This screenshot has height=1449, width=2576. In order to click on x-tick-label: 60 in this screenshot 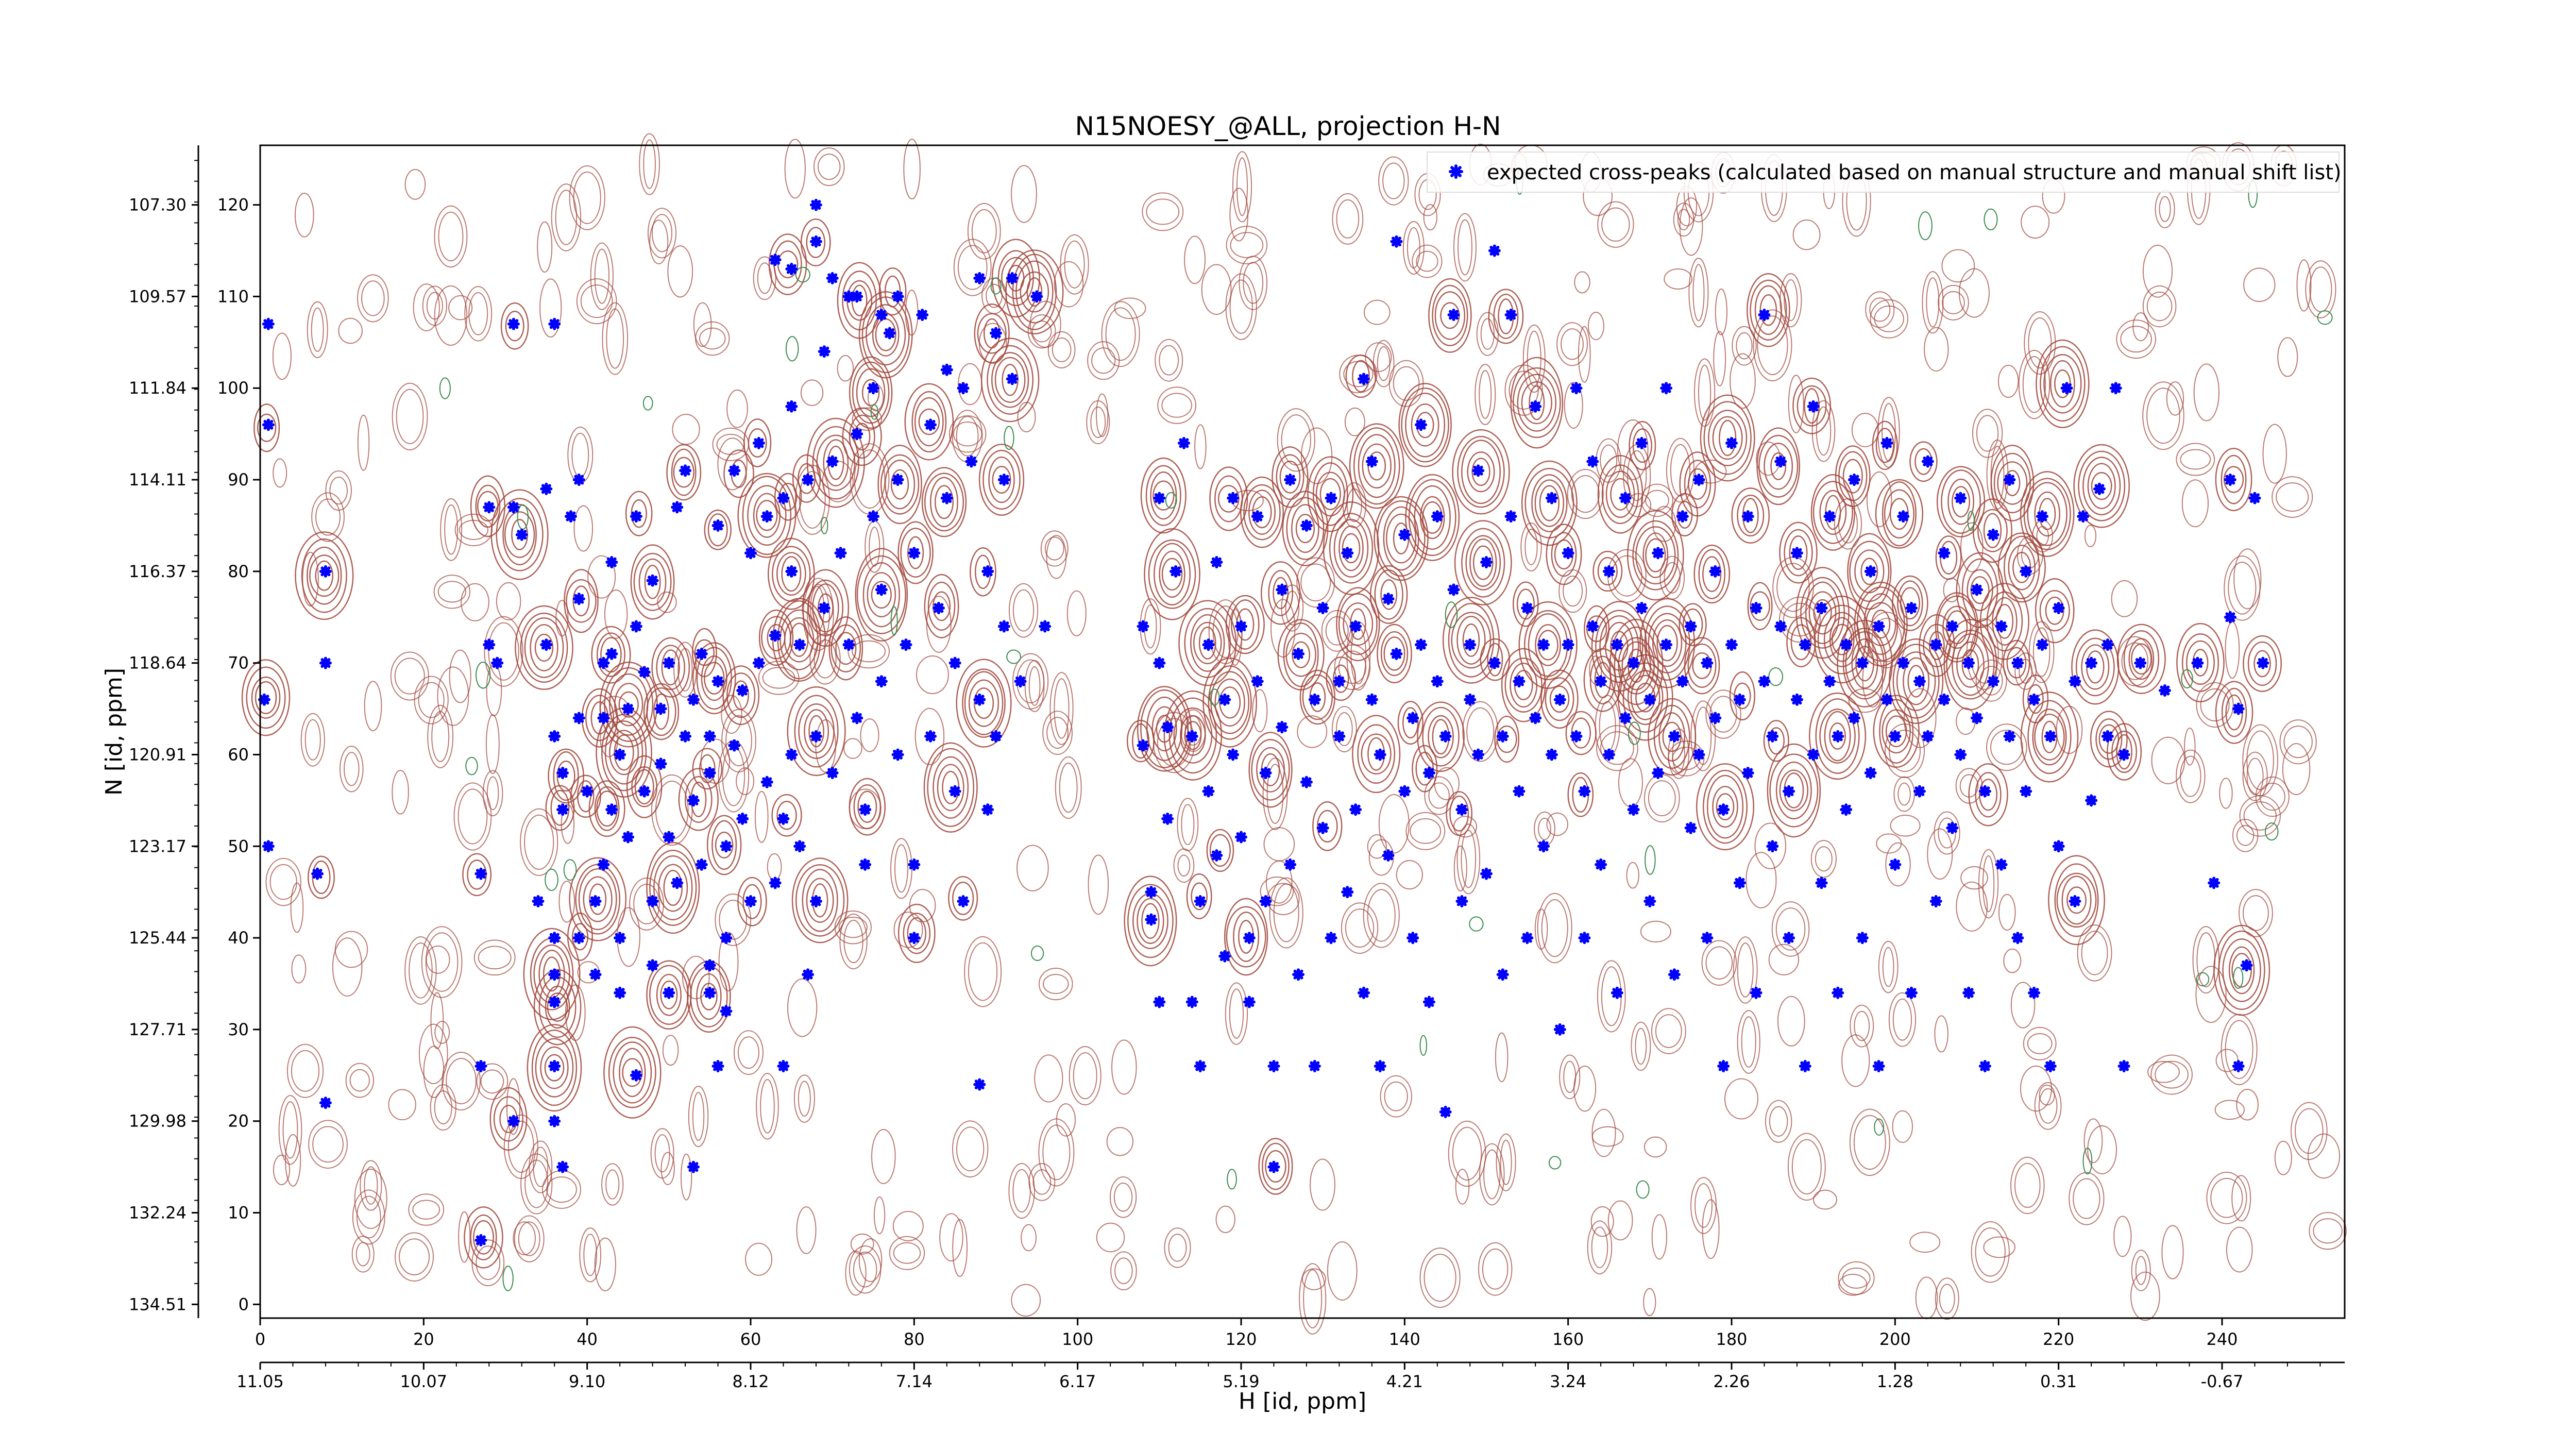, I will do `click(750, 1339)`.